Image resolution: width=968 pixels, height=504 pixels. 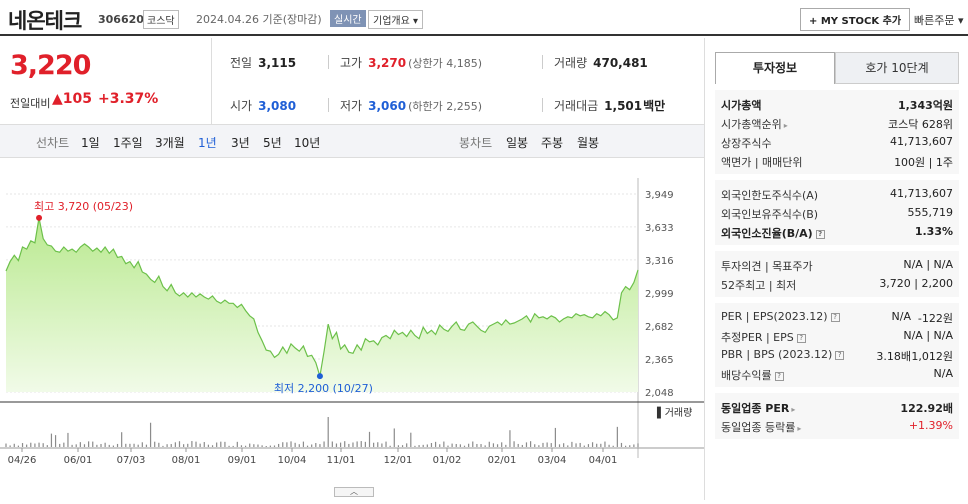 What do you see at coordinates (939, 20) in the screenshot?
I see `quick-order-button: 빠른주문 ▾` at bounding box center [939, 20].